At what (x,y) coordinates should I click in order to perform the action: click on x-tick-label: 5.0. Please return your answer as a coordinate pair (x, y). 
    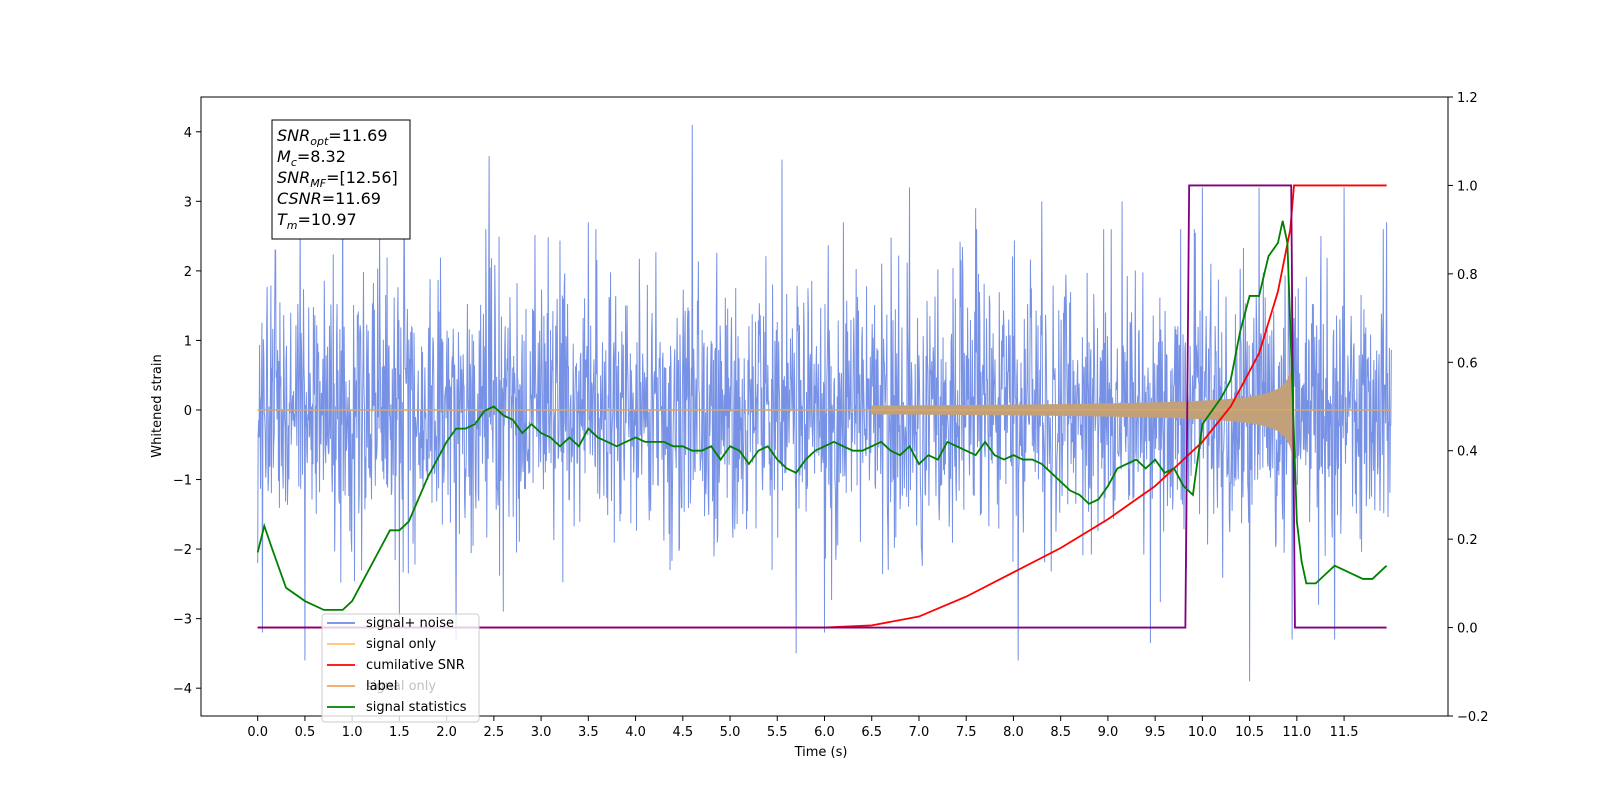
    Looking at the image, I should click on (730, 732).